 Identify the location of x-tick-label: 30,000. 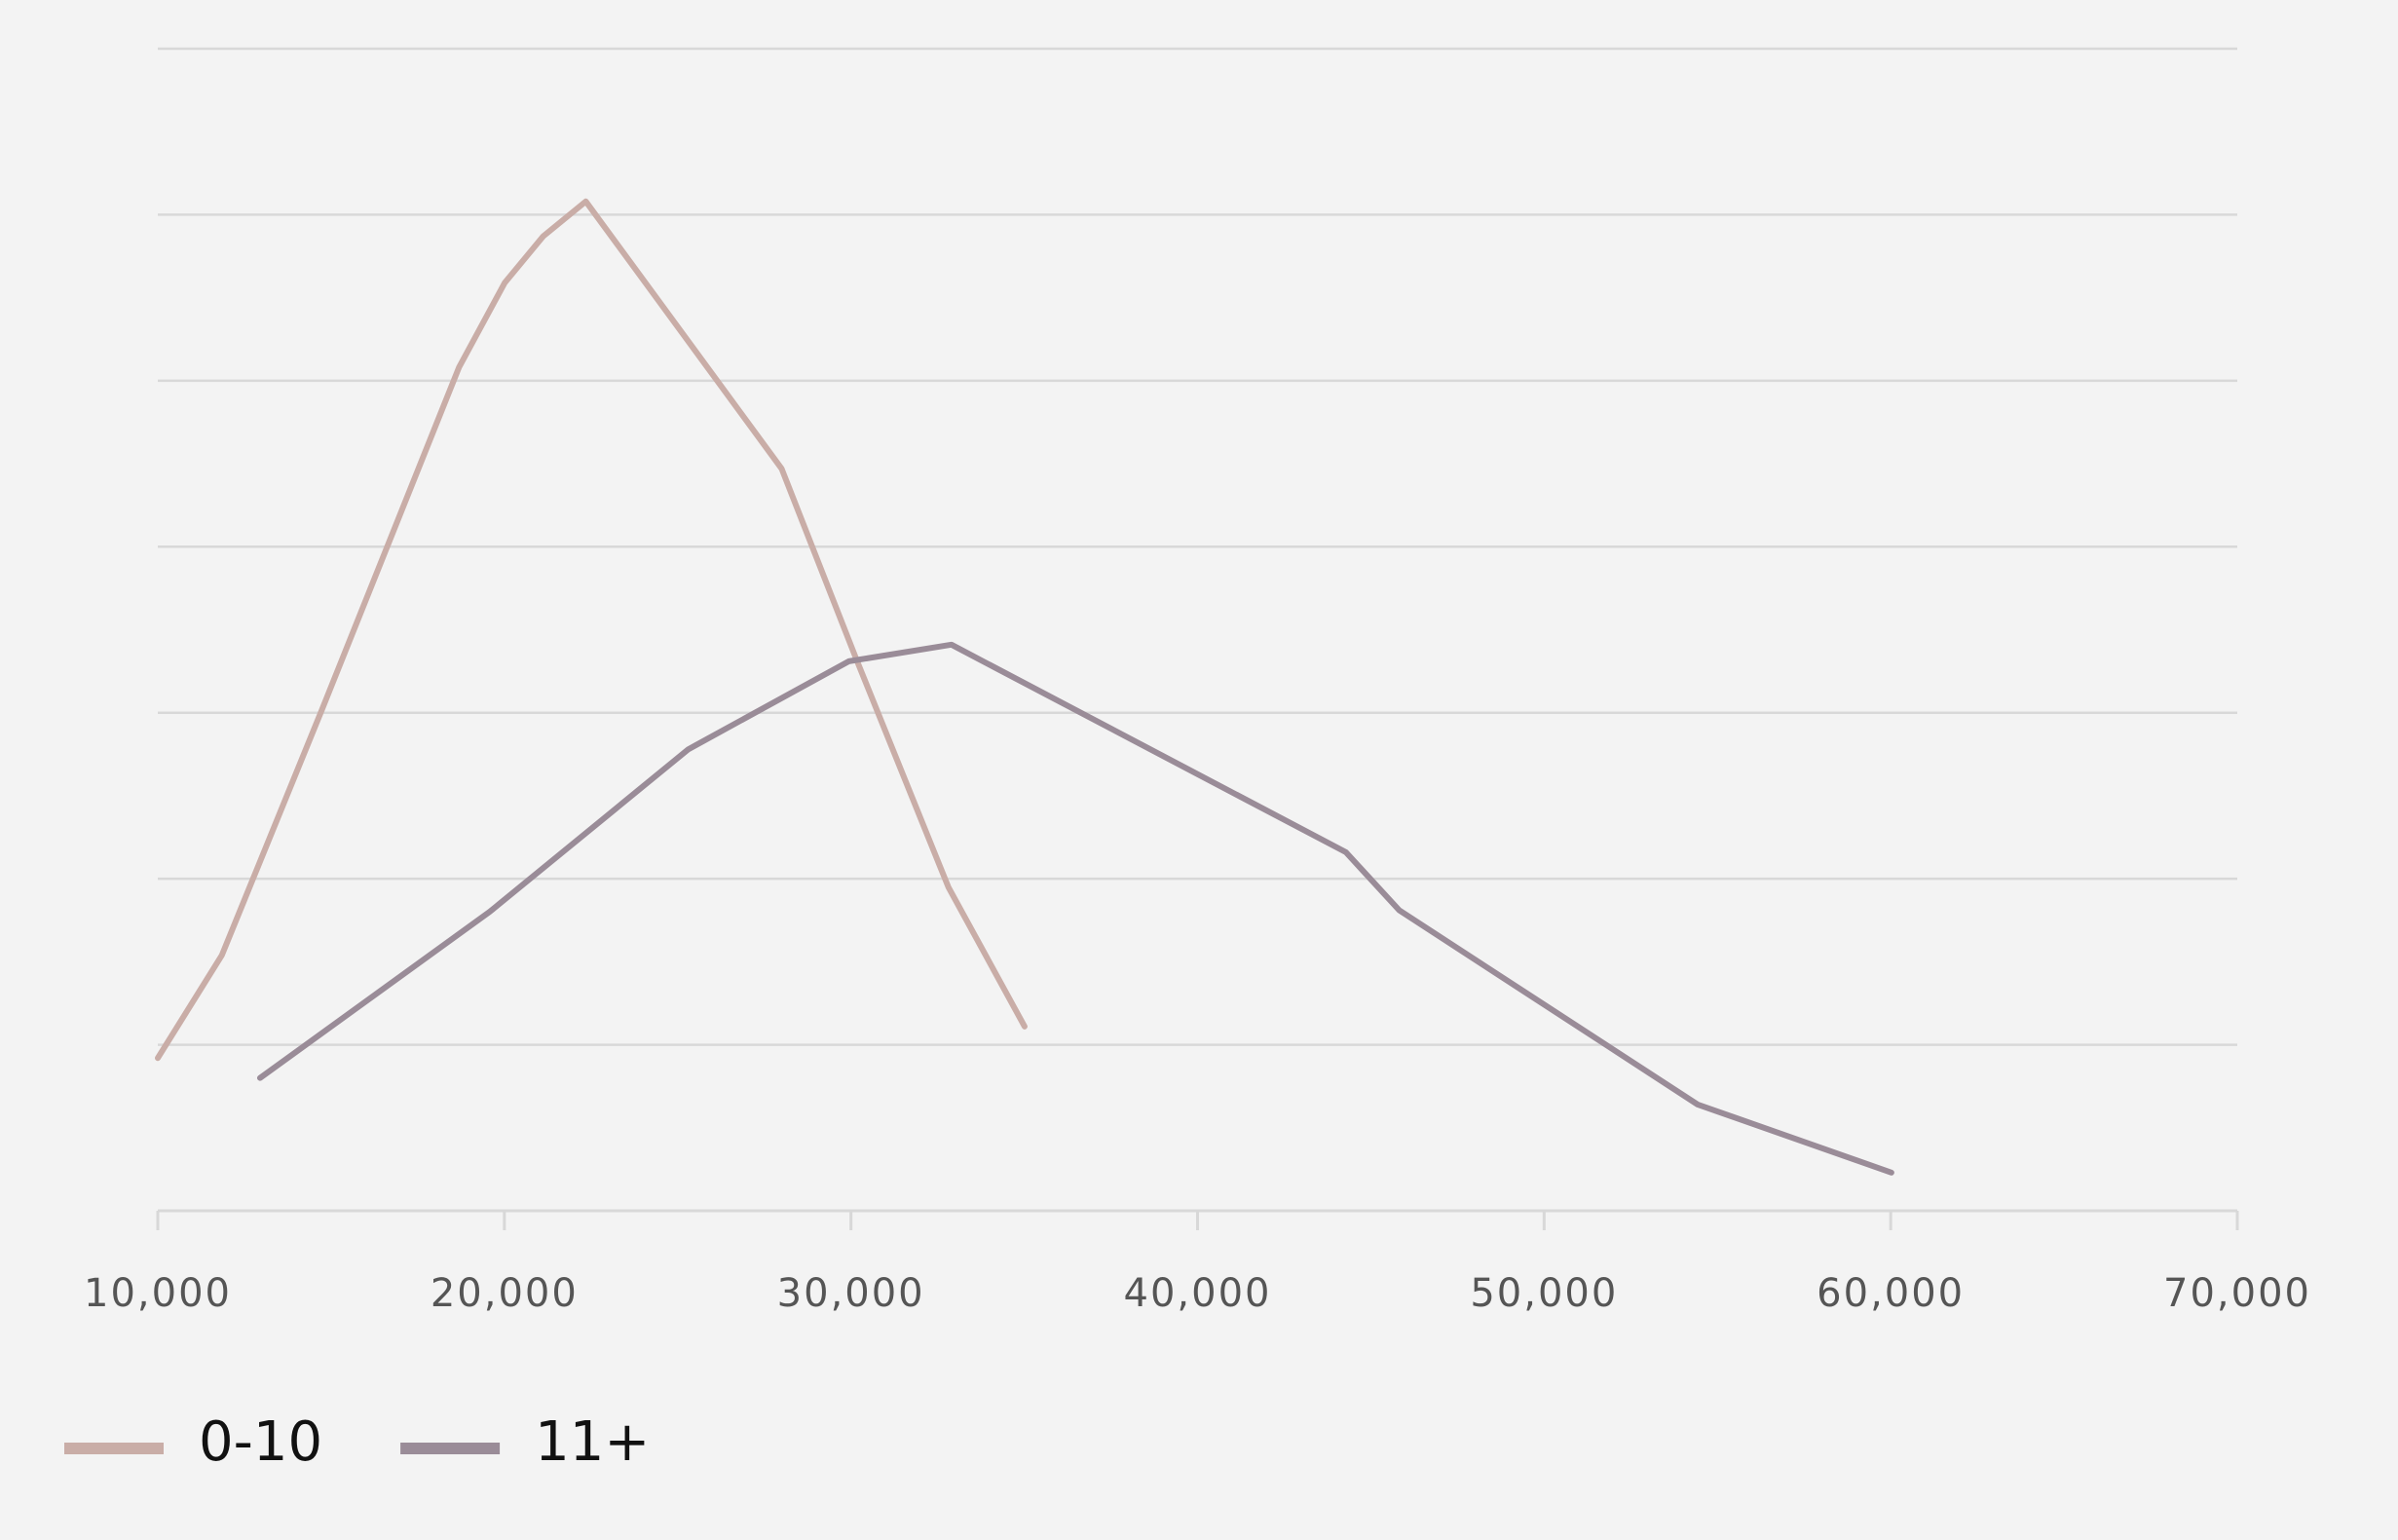
(851, 1293).